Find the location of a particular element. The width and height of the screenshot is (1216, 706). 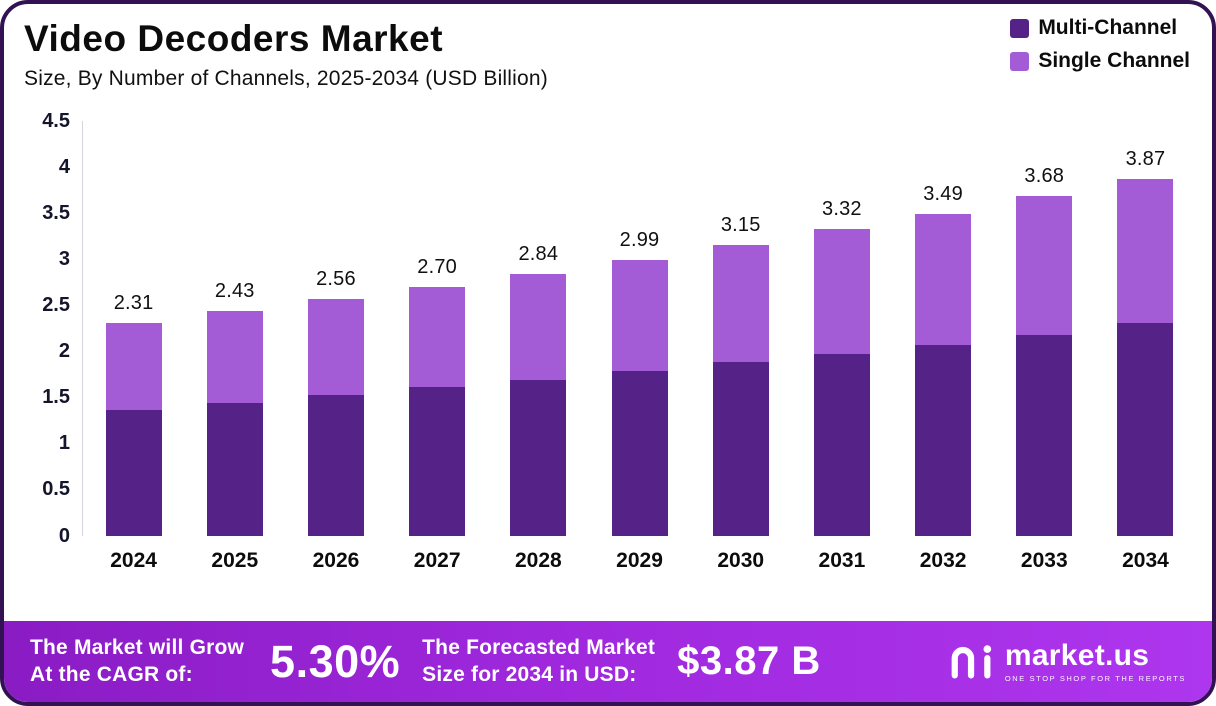

bar-segment-single-channel-2031 is located at coordinates (841, 291).